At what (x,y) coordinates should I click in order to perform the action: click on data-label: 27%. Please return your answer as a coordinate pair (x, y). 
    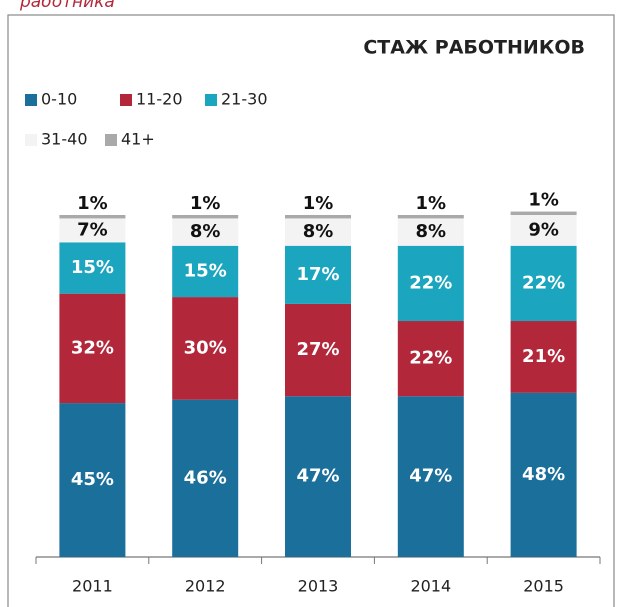
    Looking at the image, I should click on (317, 349).